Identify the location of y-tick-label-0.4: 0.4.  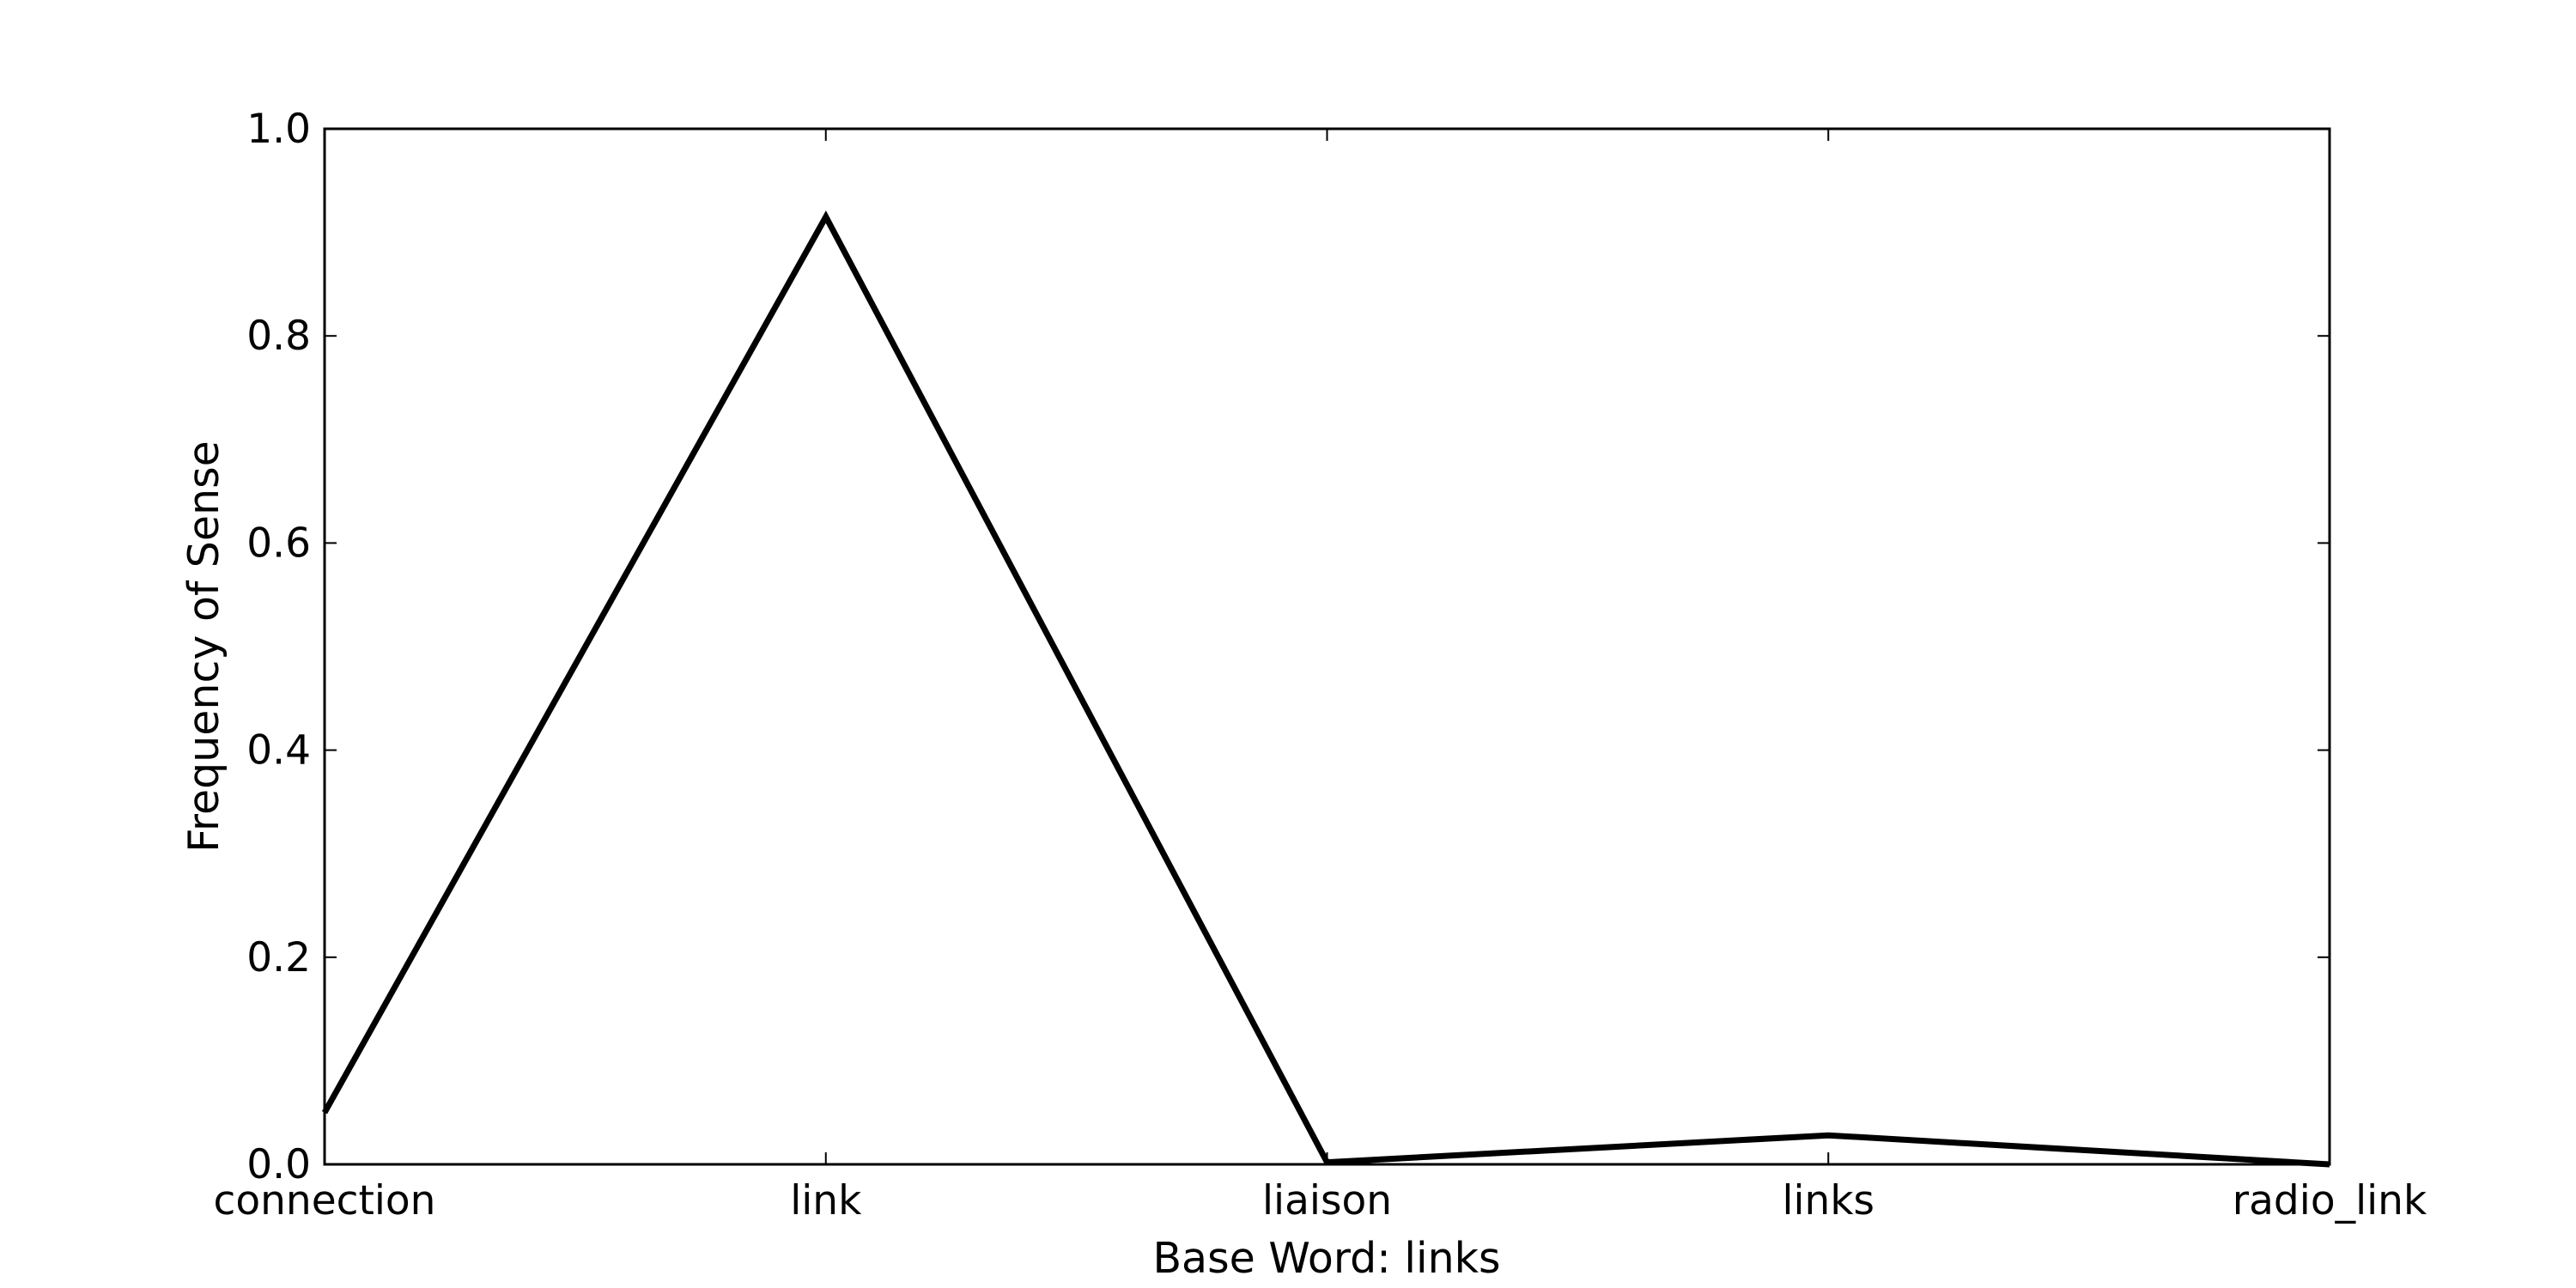
(279, 751).